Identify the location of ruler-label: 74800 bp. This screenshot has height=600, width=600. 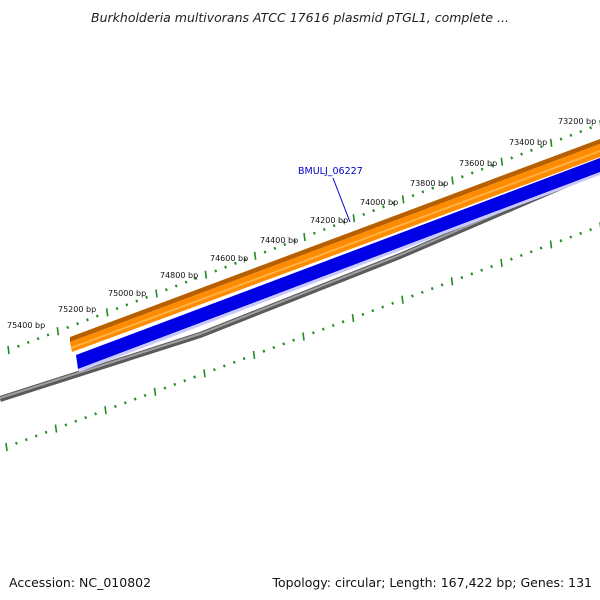
(179, 275).